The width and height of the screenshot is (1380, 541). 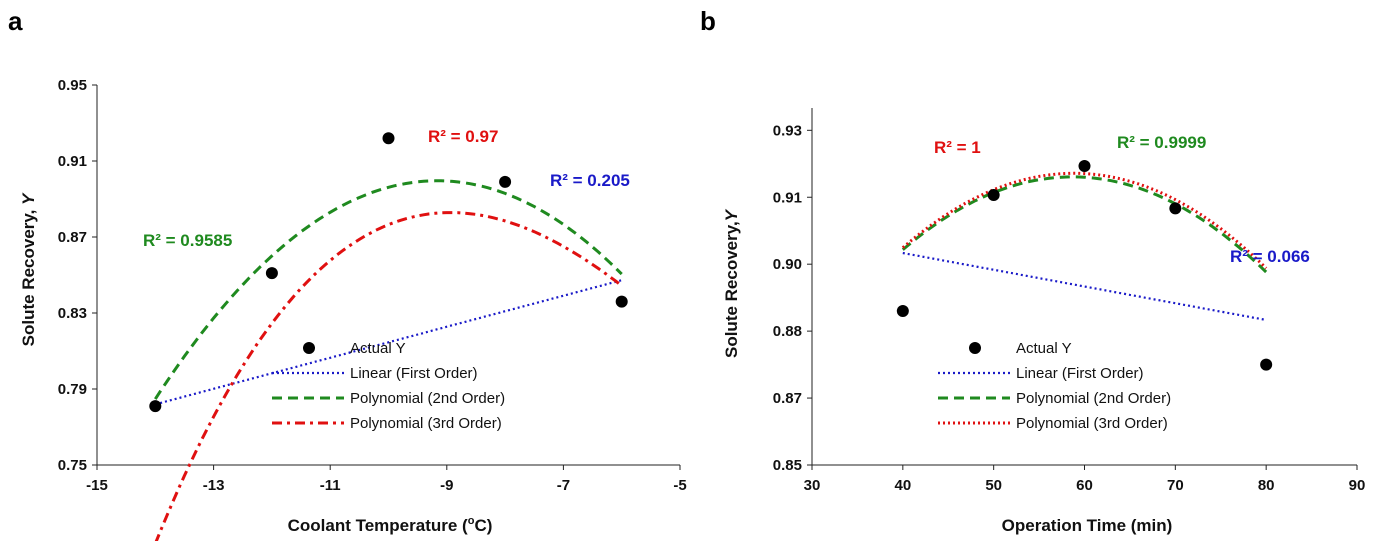 I want to click on x-tick-label: -9, so click(x=446, y=485).